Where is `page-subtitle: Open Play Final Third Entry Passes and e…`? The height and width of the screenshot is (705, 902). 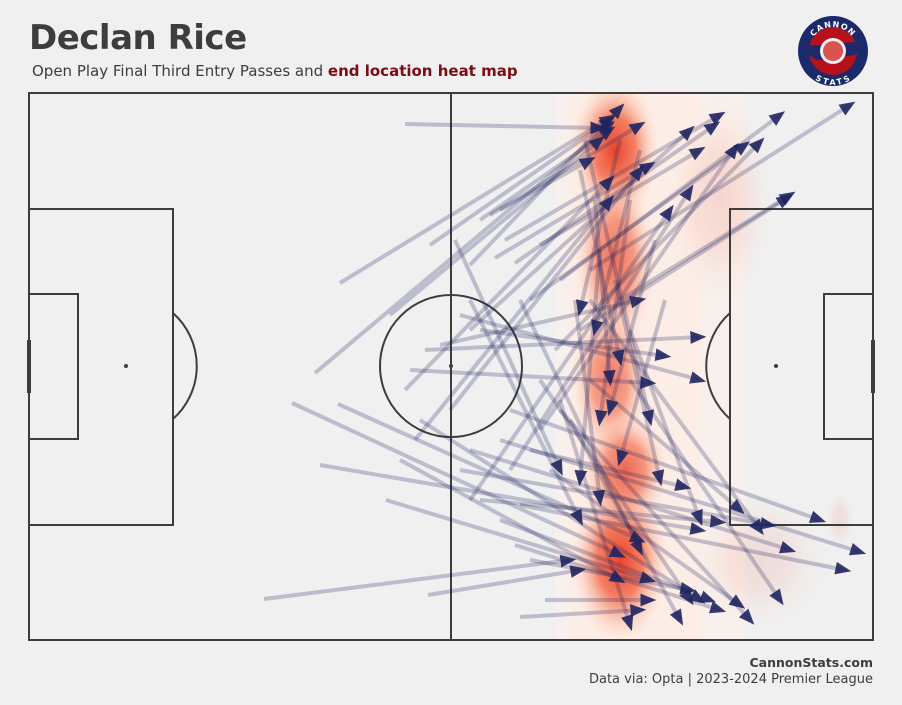
page-subtitle: Open Play Final Third Entry Passes and e… is located at coordinates (275, 71).